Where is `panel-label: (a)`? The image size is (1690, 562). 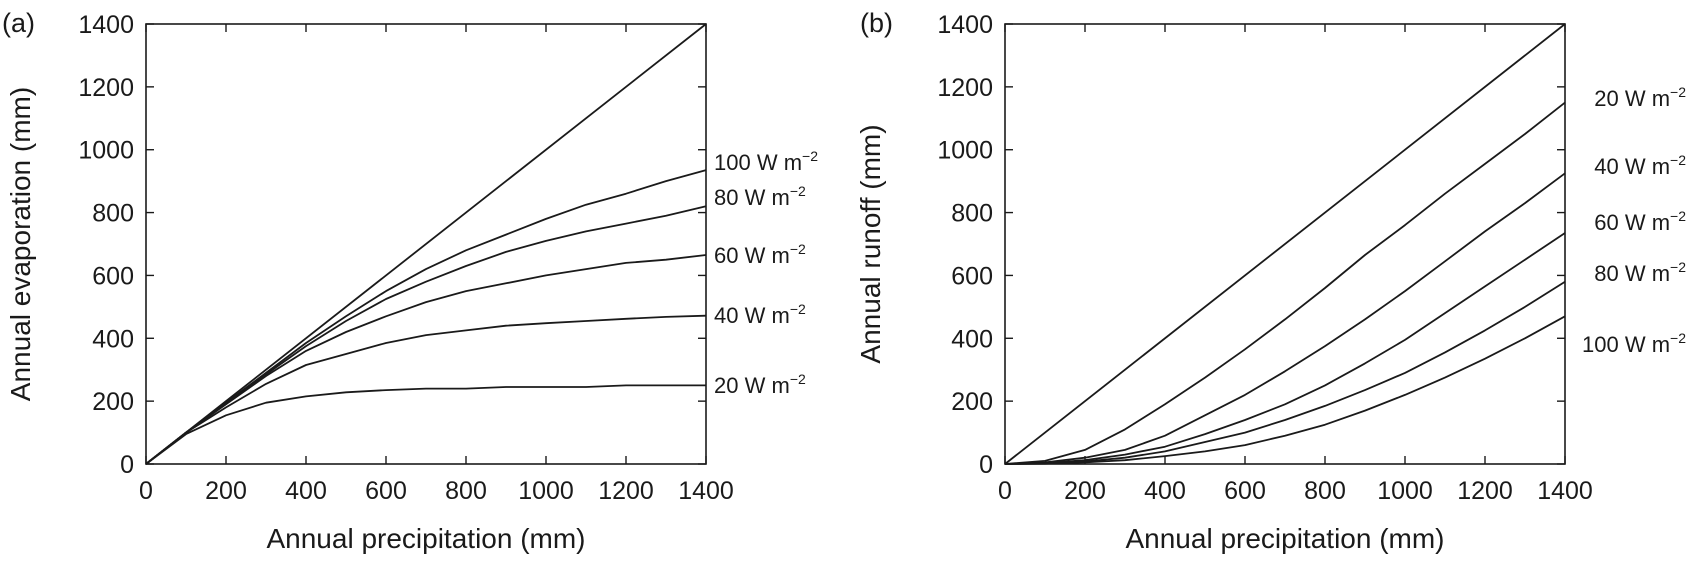 panel-label: (a) is located at coordinates (18, 23).